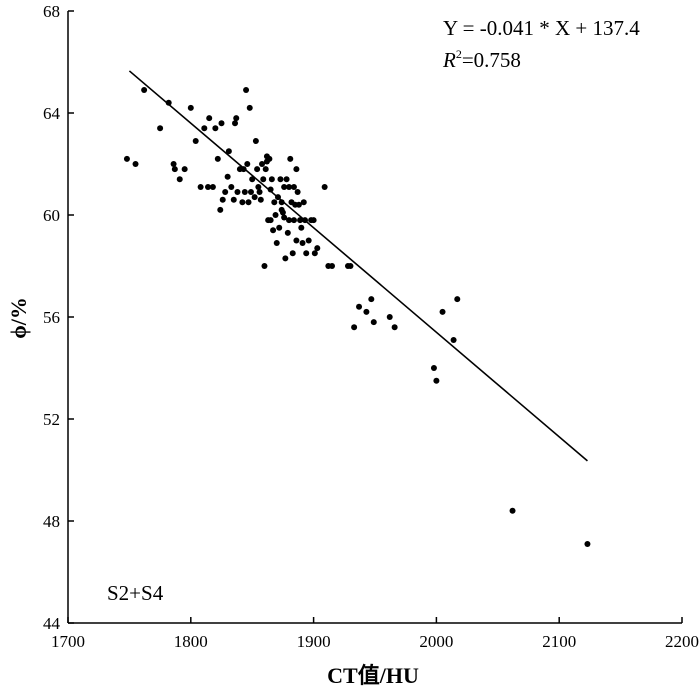 Image resolution: width=700 pixels, height=689 pixels. What do you see at coordinates (375, 634) in the screenshot?
I see `x-ticks: 1700 1800 1900 2000 2100 2200` at bounding box center [375, 634].